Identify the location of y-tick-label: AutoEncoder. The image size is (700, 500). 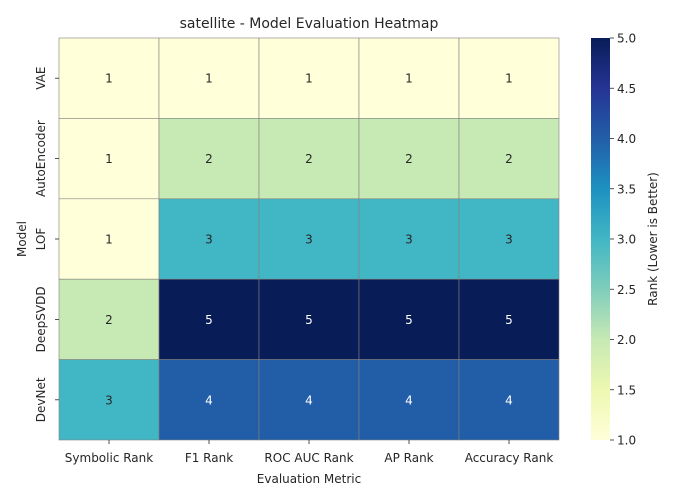
(41, 158).